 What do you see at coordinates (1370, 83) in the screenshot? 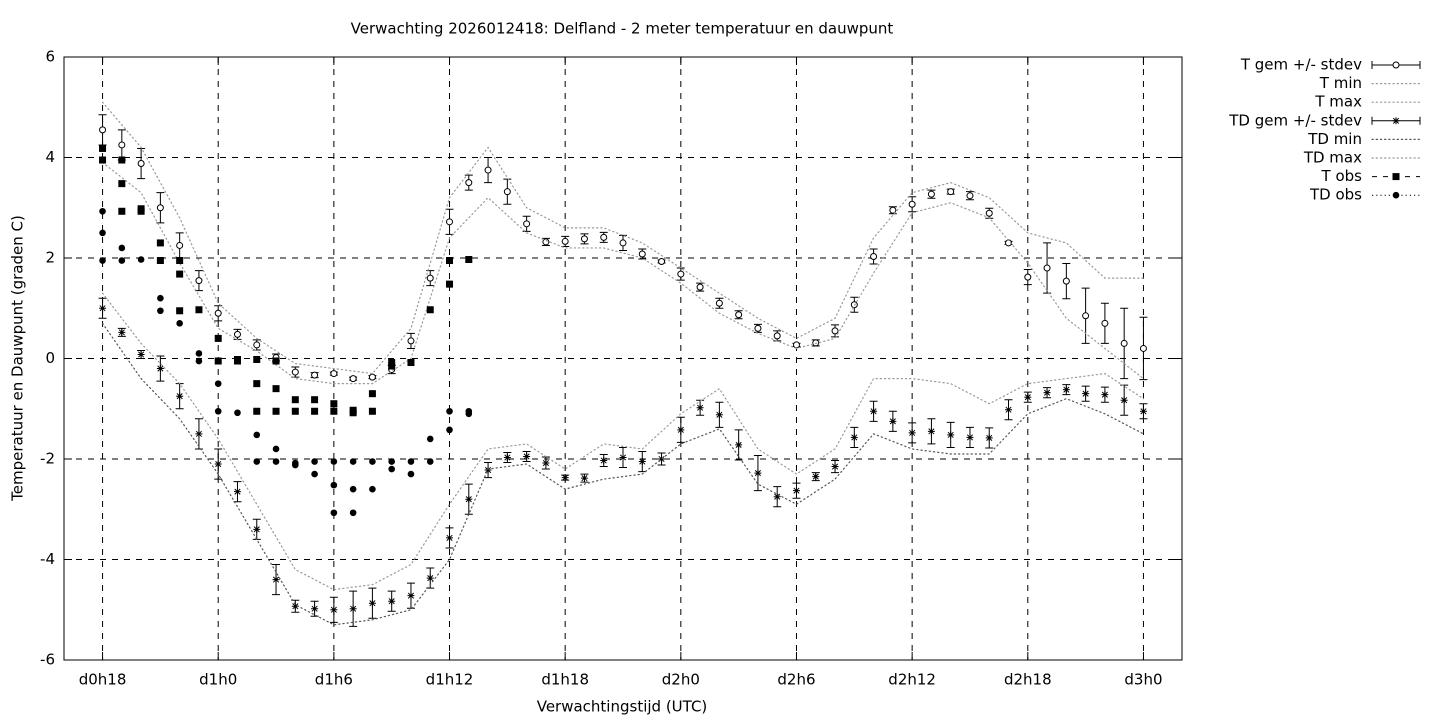
I see `legend-item: T min` at bounding box center [1370, 83].